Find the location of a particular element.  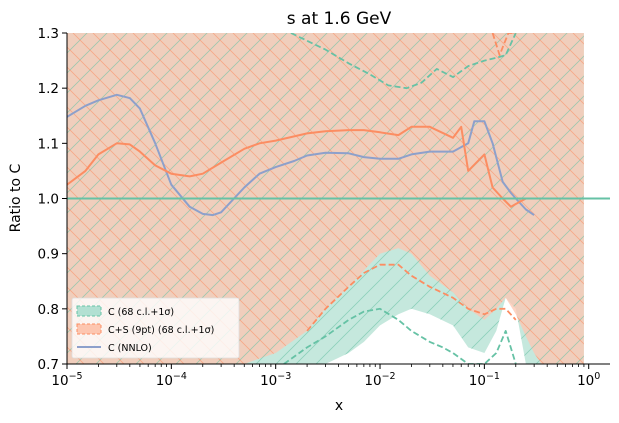

legend-label: C (68 c.l.+1σ) is located at coordinates (141, 312).